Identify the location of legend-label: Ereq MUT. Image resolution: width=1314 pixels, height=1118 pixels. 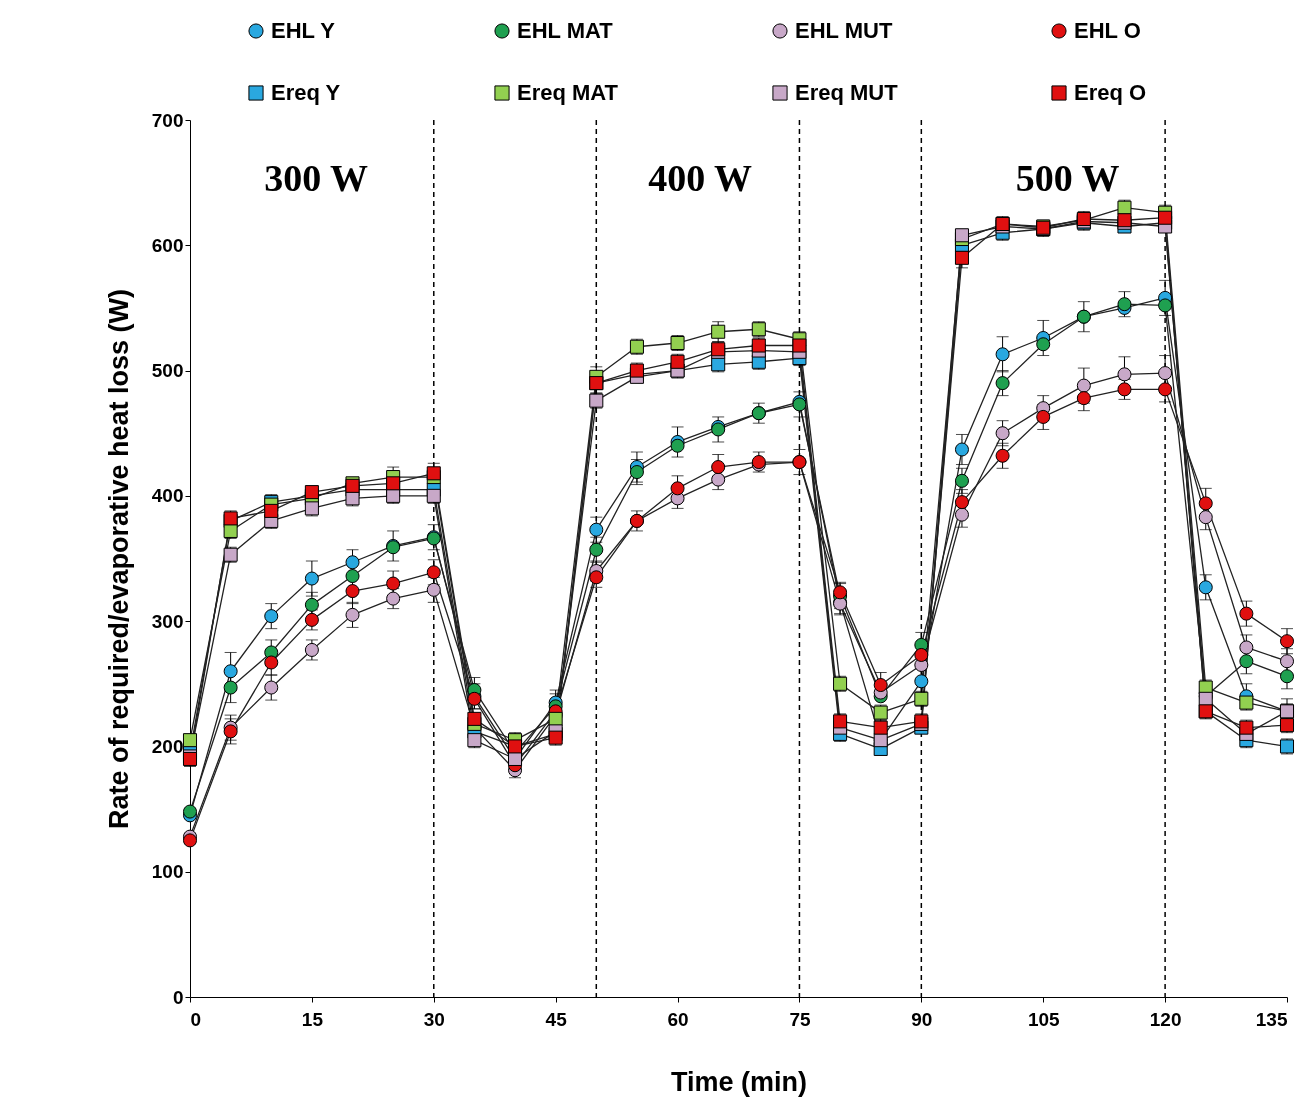
(847, 92).